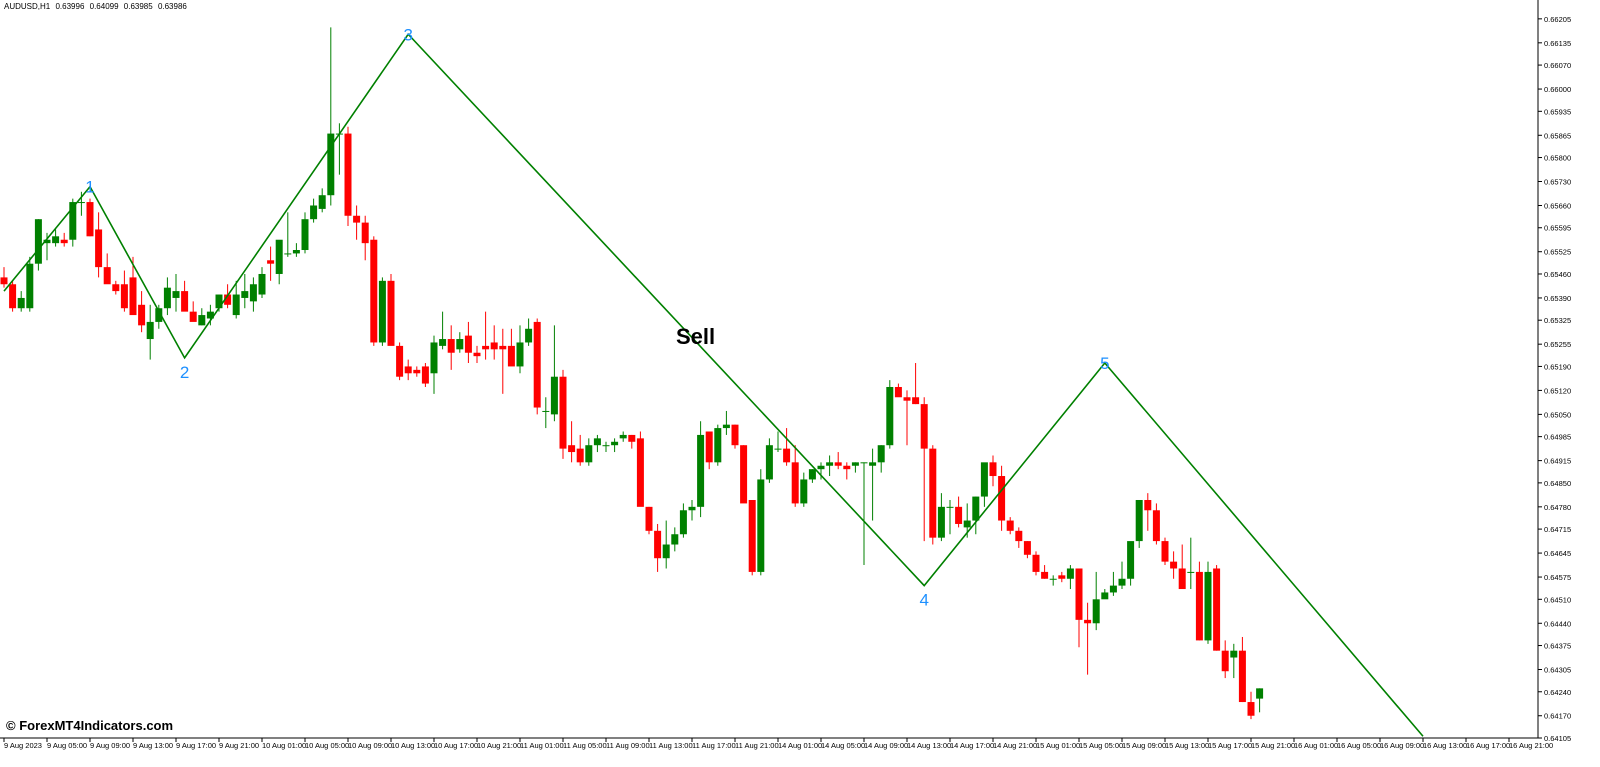 This screenshot has width=1600, height=767. What do you see at coordinates (1187, 745) in the screenshot?
I see `time-tick-label: 15 Aug 13:00` at bounding box center [1187, 745].